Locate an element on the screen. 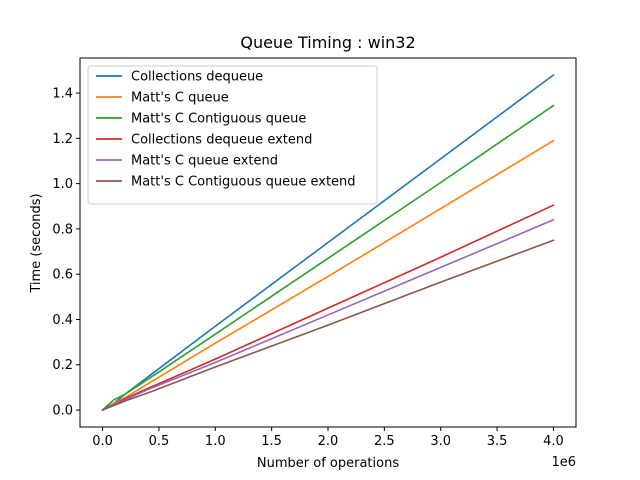 The image size is (640, 480). legend-label: Collections dequeue is located at coordinates (197, 77).